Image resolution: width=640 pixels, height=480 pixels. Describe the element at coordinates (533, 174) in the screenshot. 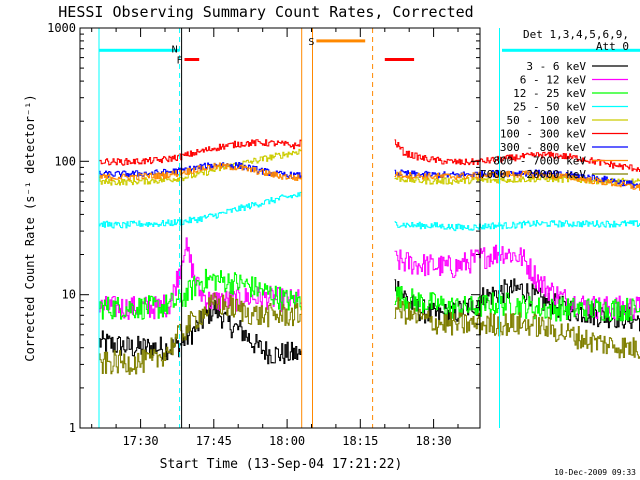

I see `legend-label-9: 7000 - 20000 keV` at that location.